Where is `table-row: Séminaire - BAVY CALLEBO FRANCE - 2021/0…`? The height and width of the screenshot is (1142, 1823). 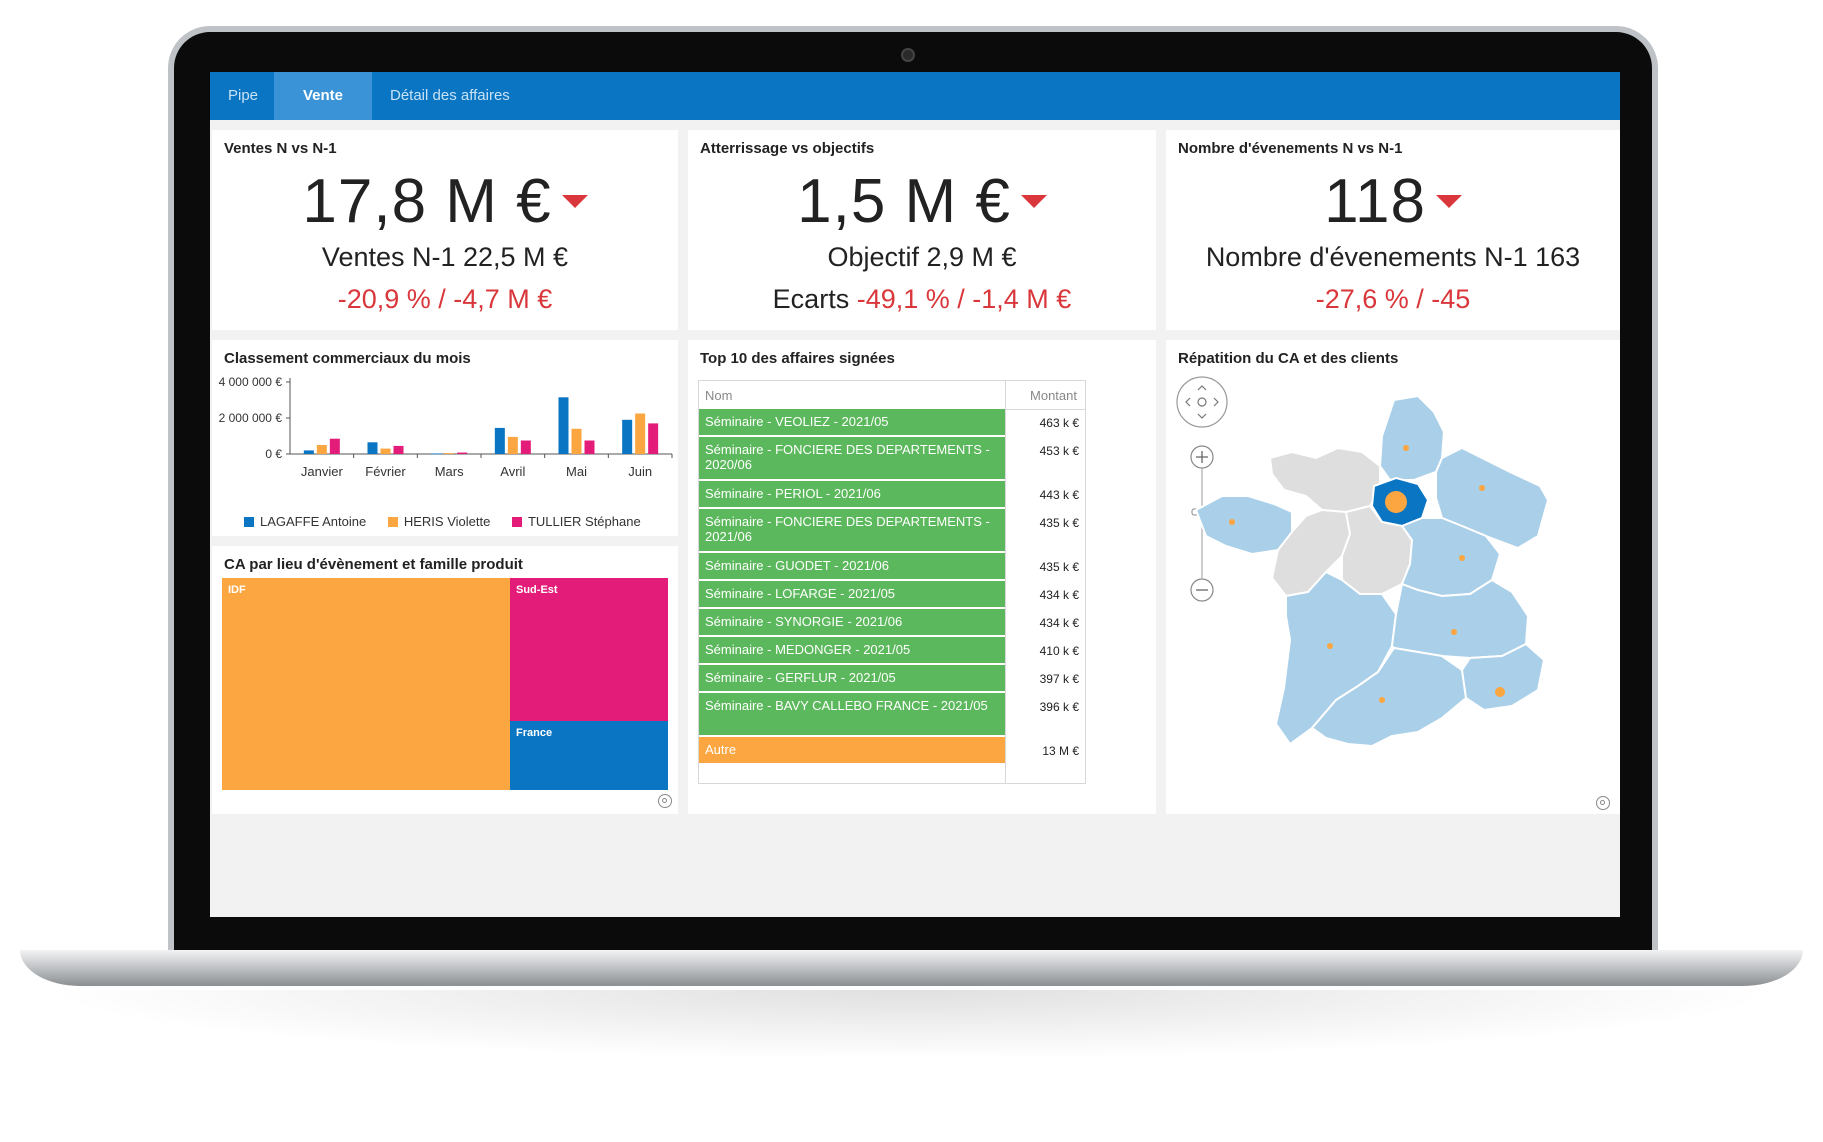
table-row: Séminaire - BAVY CALLEBO FRANCE - 2021/0… is located at coordinates (892, 715).